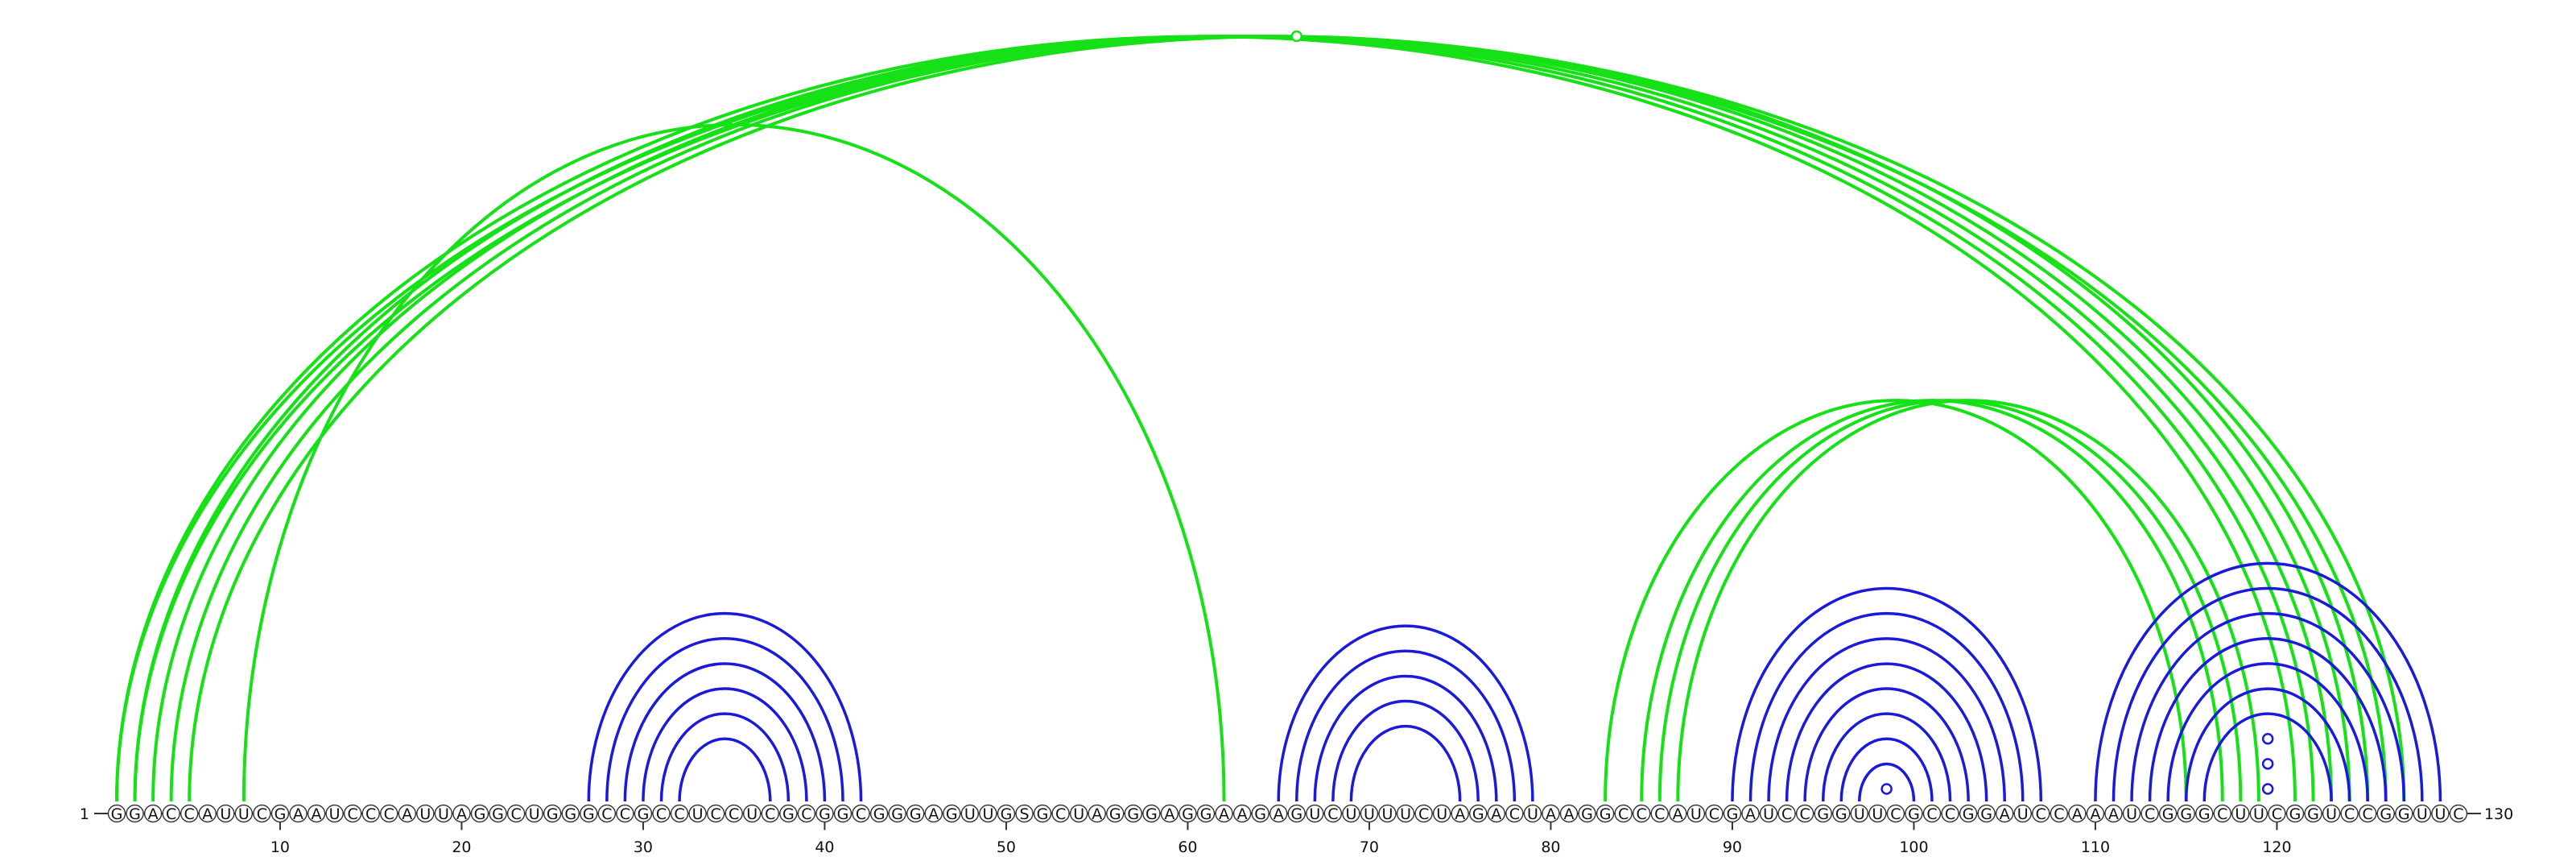 This screenshot has width=2576, height=857. I want to click on pair-marker, so click(1296, 36).